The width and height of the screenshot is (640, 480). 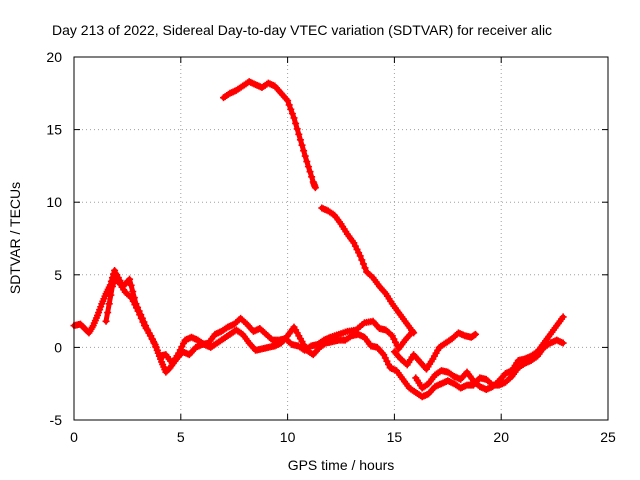 I want to click on y-tick-labels: -5 0 5 10 15 20, so click(x=54, y=238).